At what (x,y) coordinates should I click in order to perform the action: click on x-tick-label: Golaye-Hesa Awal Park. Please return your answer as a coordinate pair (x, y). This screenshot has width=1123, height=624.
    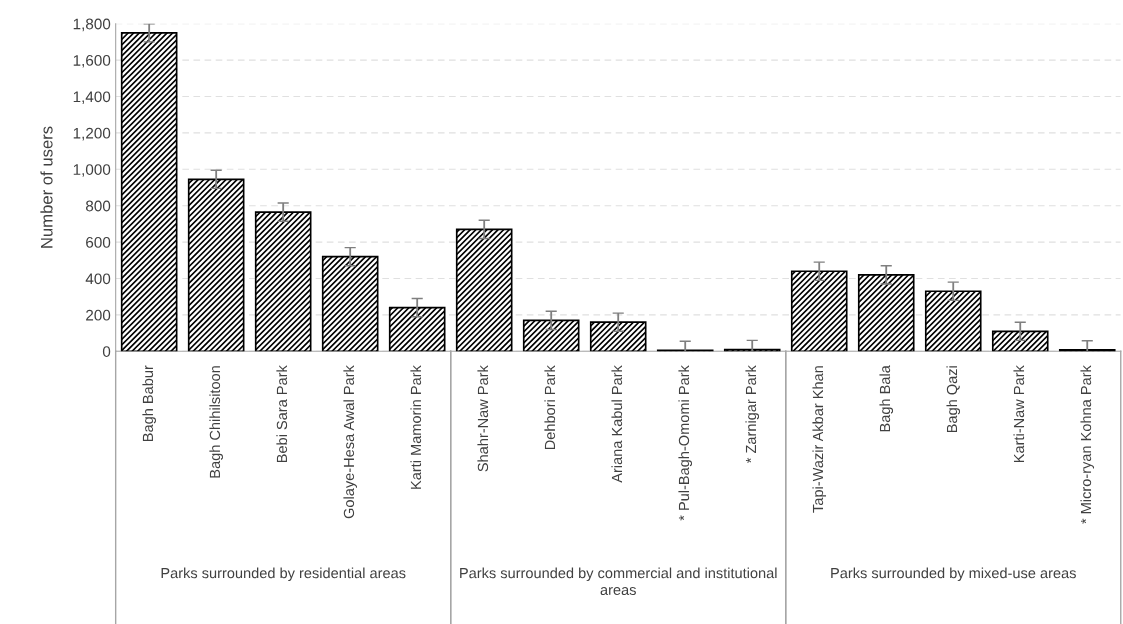
    Looking at the image, I should click on (350, 442).